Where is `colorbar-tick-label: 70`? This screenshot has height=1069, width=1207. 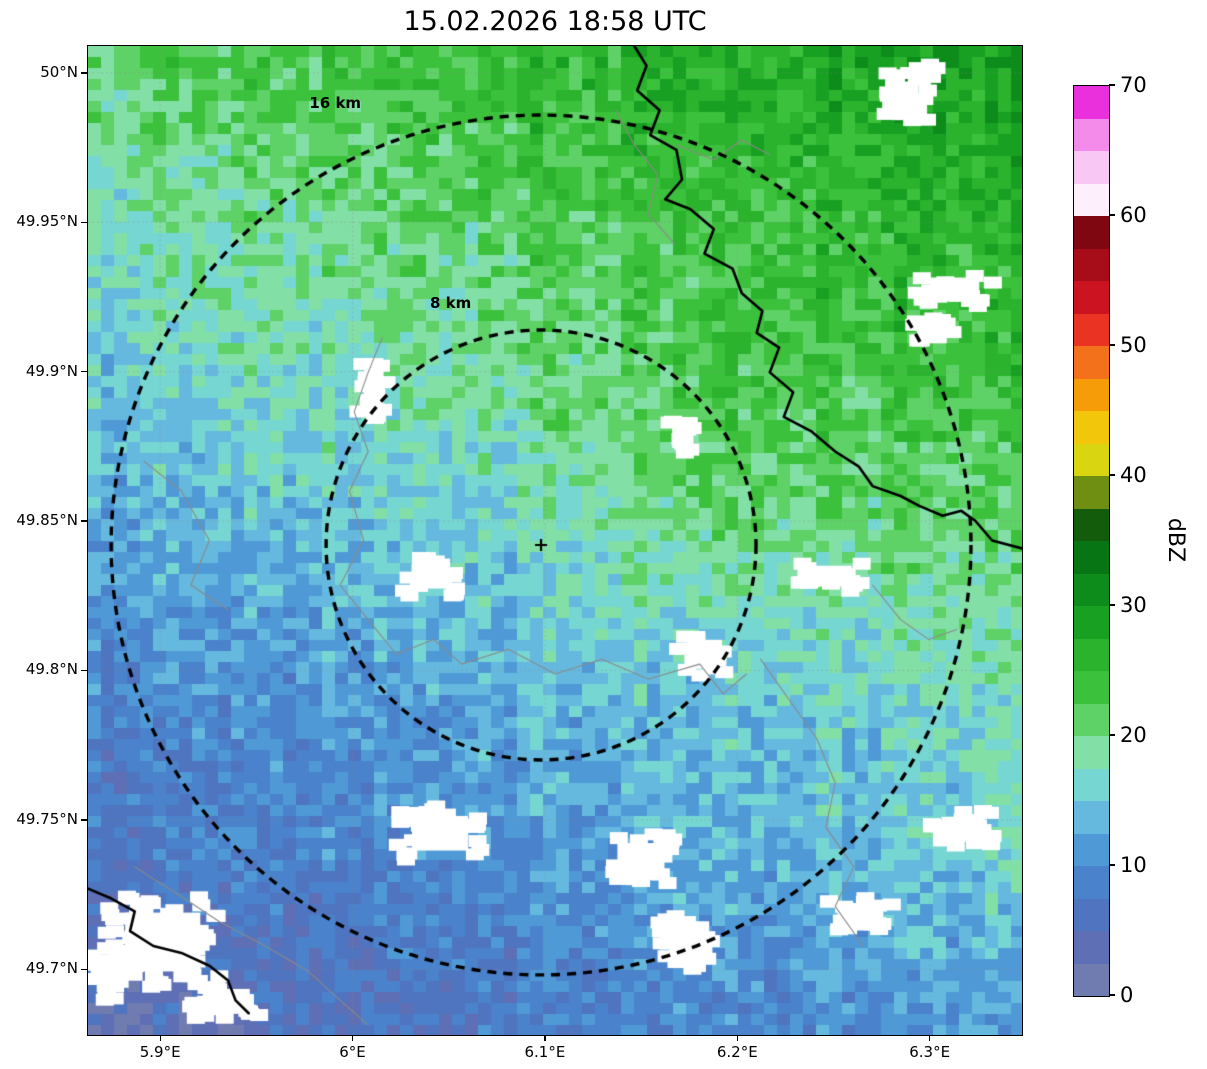 colorbar-tick-label: 70 is located at coordinates (1133, 85).